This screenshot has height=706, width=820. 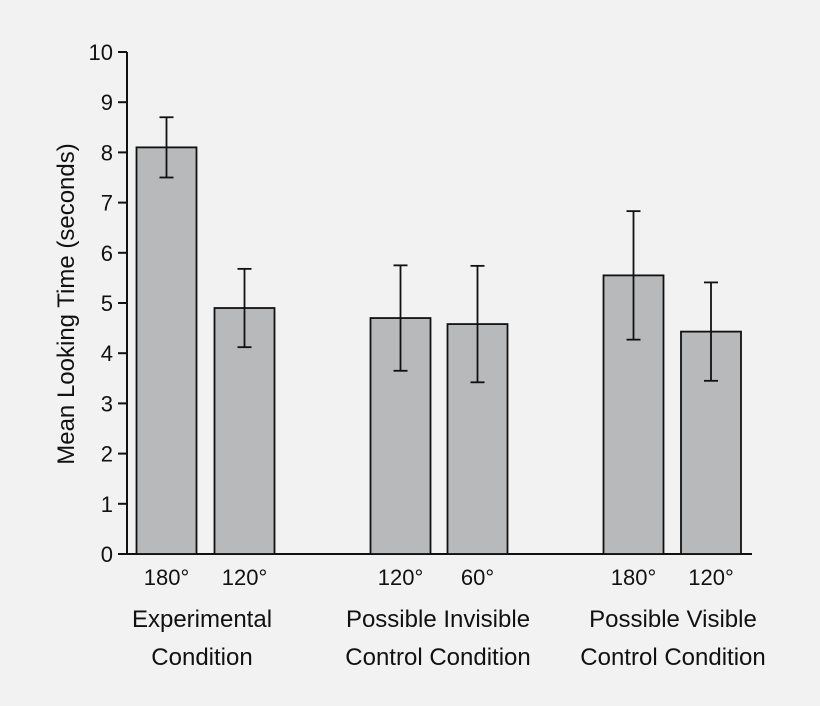 I want to click on group-label-line: Possible Invisible, so click(x=438, y=619).